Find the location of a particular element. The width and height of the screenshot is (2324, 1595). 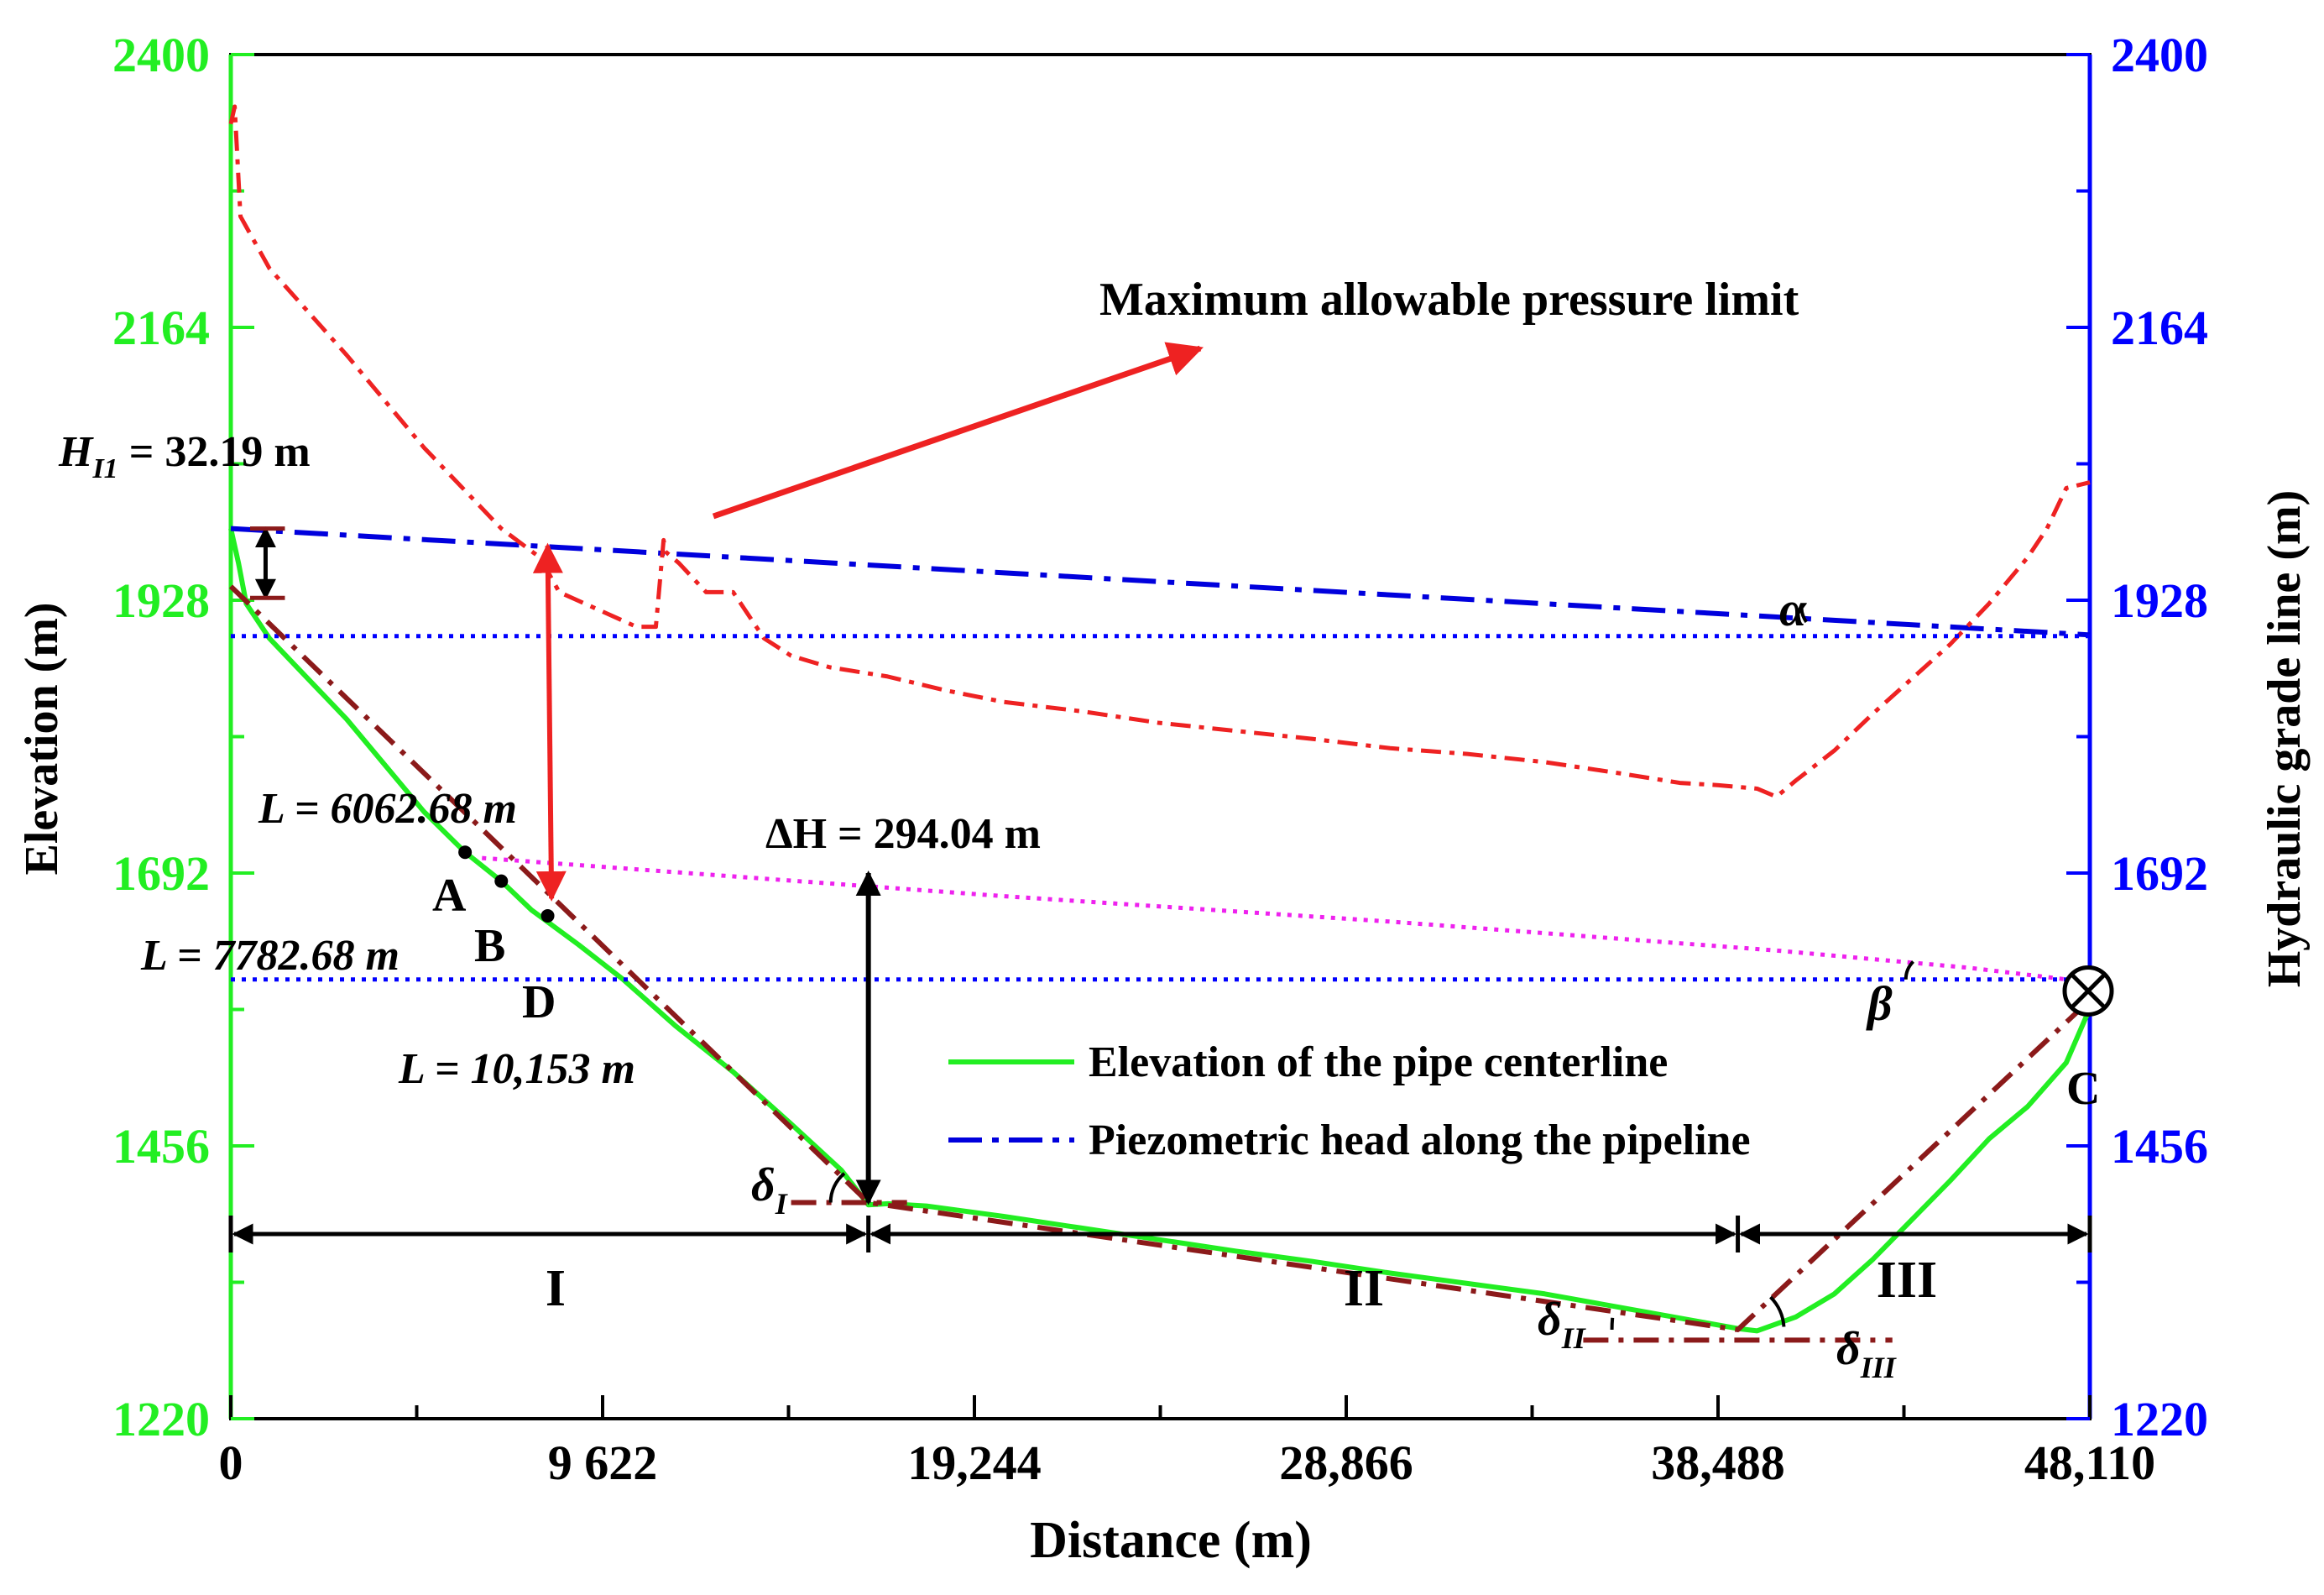

beta-label: β is located at coordinates (1879, 1003).